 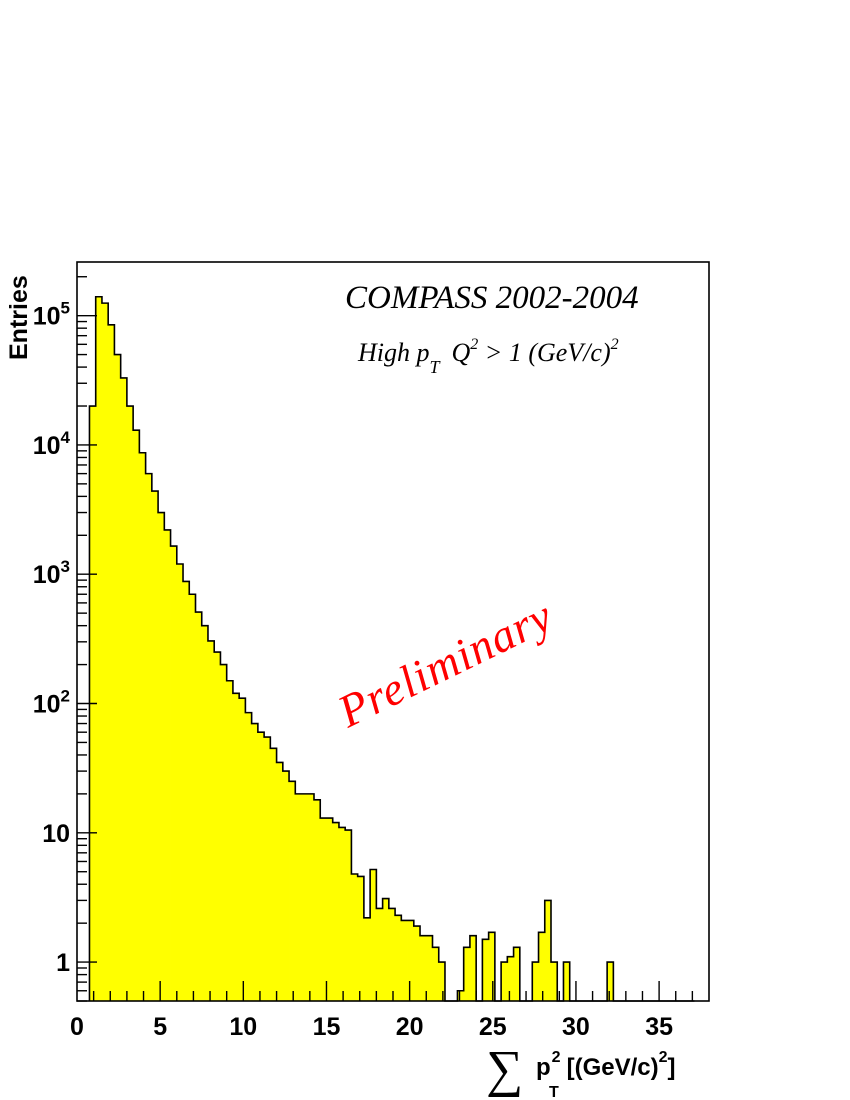 I want to click on y-tick-label: 10³, so click(x=51, y=573).